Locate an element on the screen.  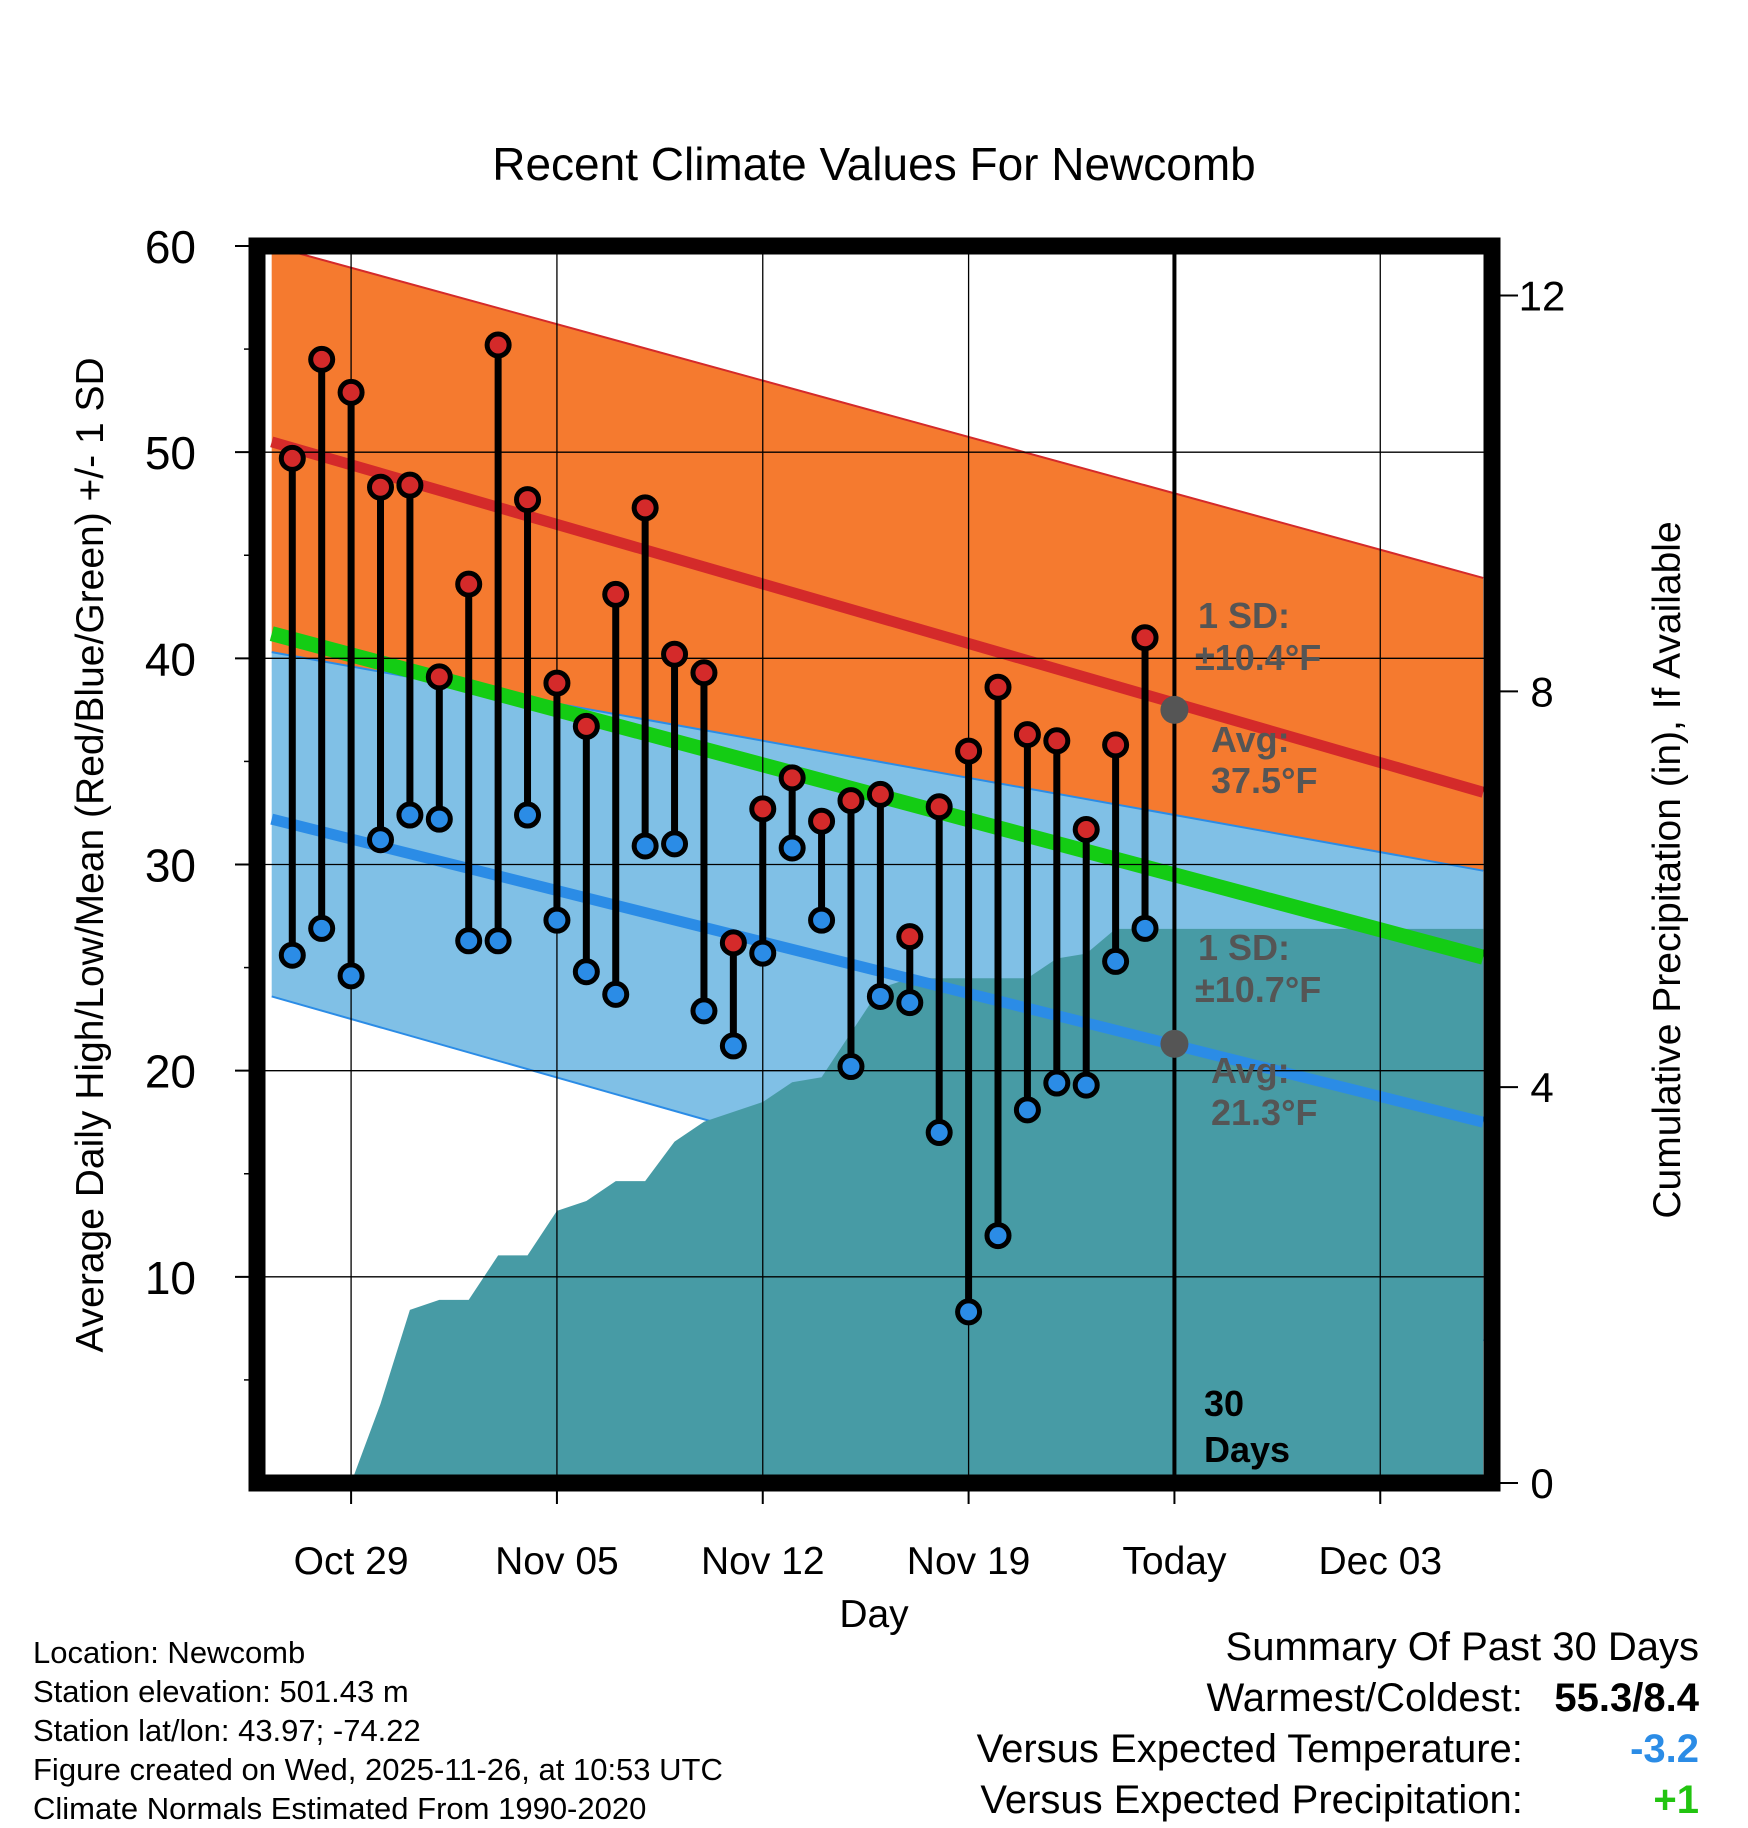
x-axis-label: Day is located at coordinates (874, 1614).